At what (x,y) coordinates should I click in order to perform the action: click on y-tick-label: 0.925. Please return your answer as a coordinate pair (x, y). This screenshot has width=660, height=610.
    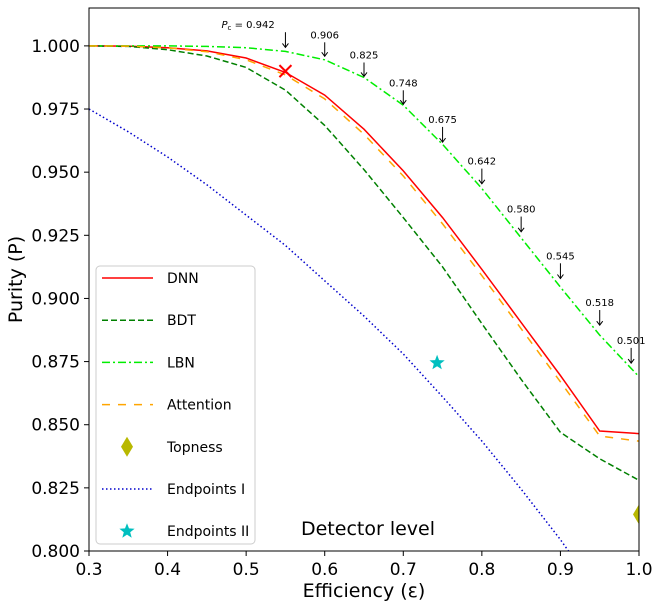
    Looking at the image, I should click on (55, 236).